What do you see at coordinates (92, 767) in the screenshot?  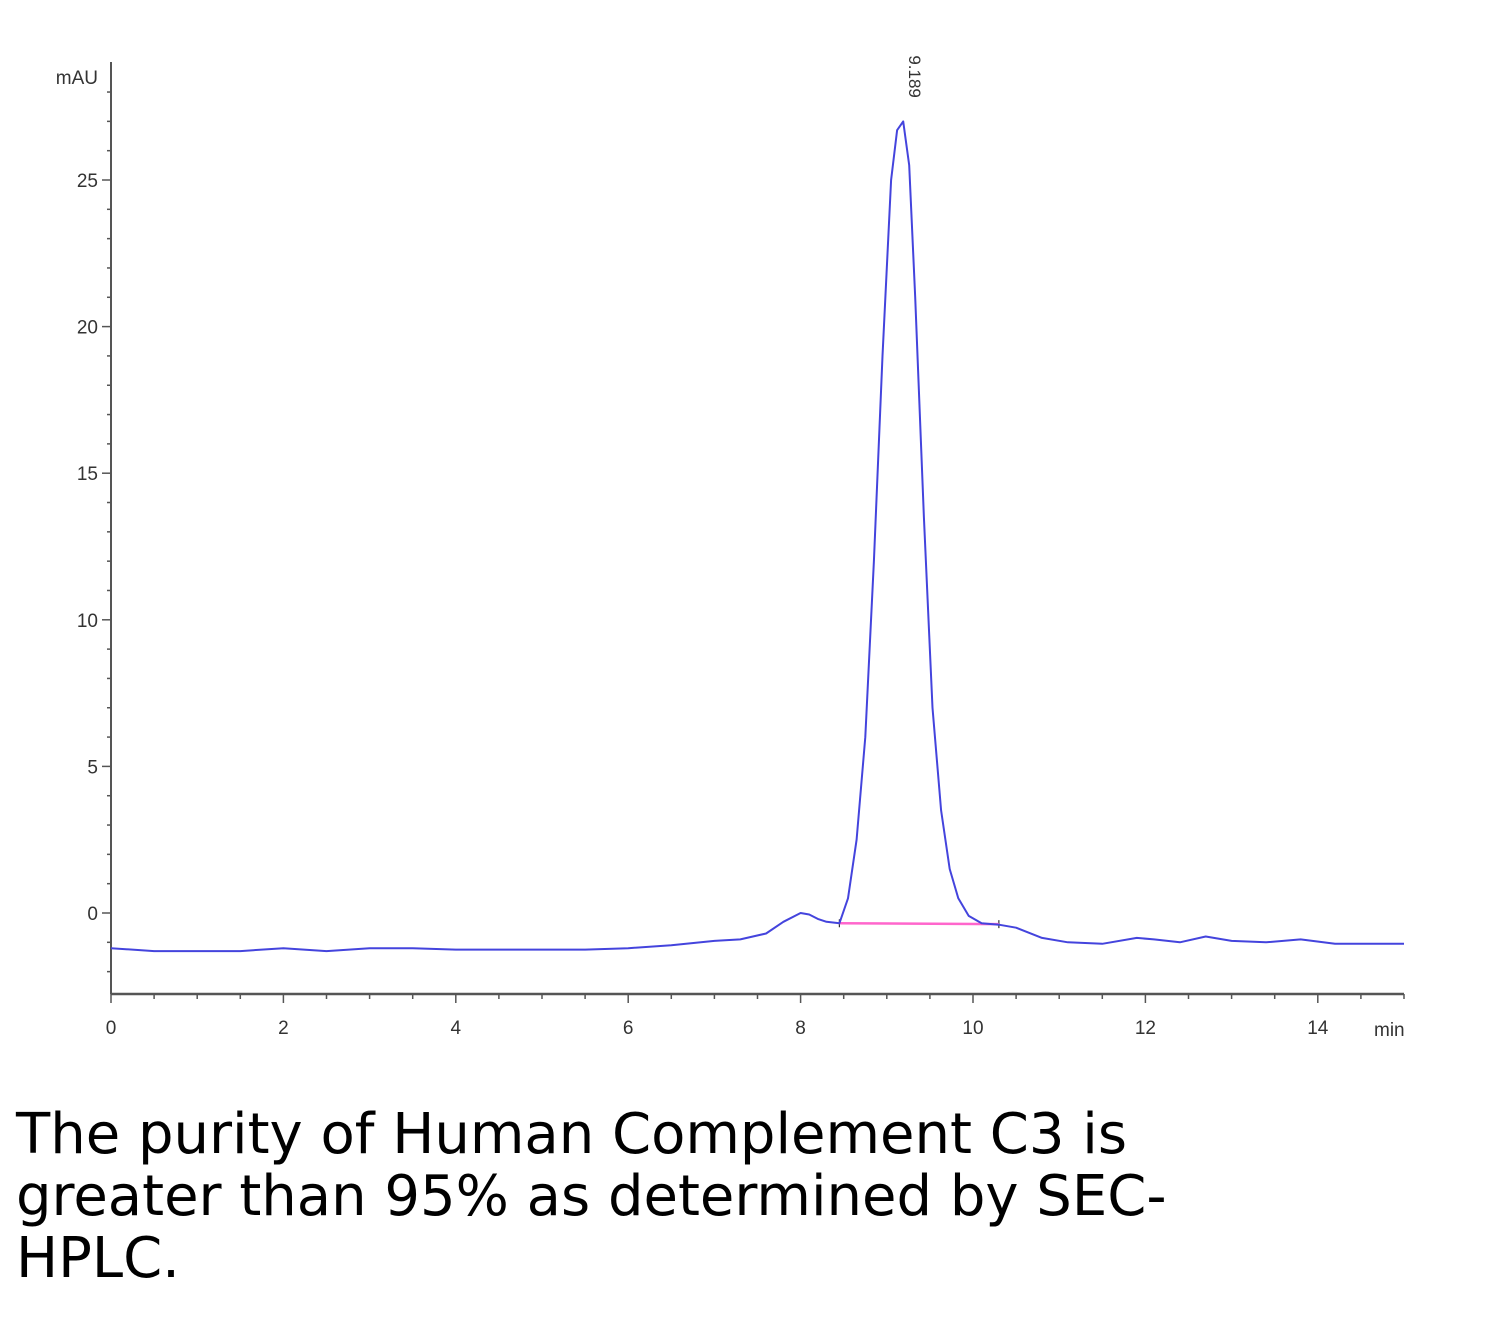 I see `y-tick-label: 5` at bounding box center [92, 767].